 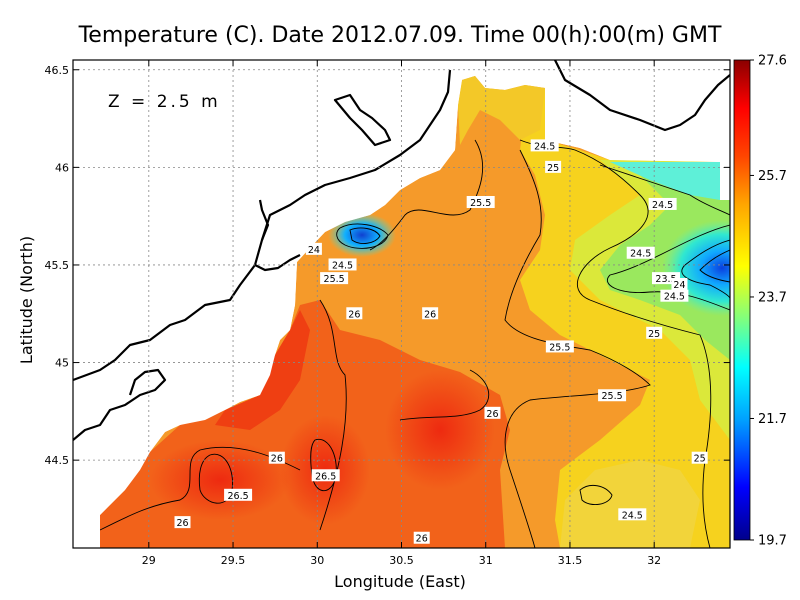 I want to click on colorbar: 27.6 25.7 23.7 21.7 19.7, so click(x=760, y=301).